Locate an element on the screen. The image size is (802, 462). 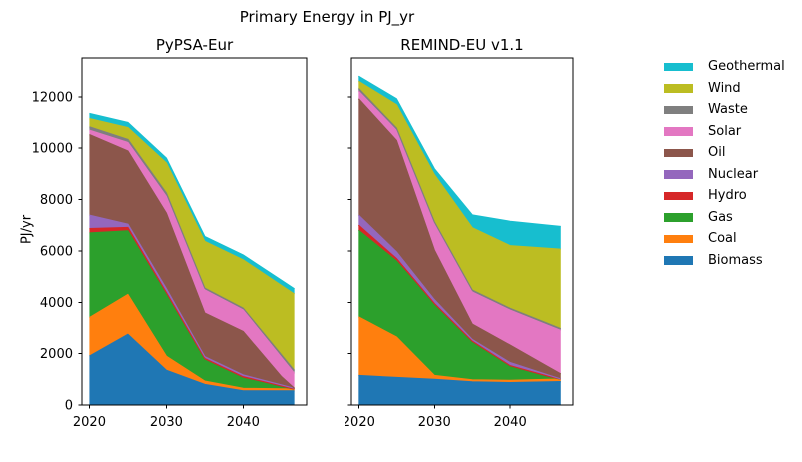
area-oil is located at coordinates (192, 261).